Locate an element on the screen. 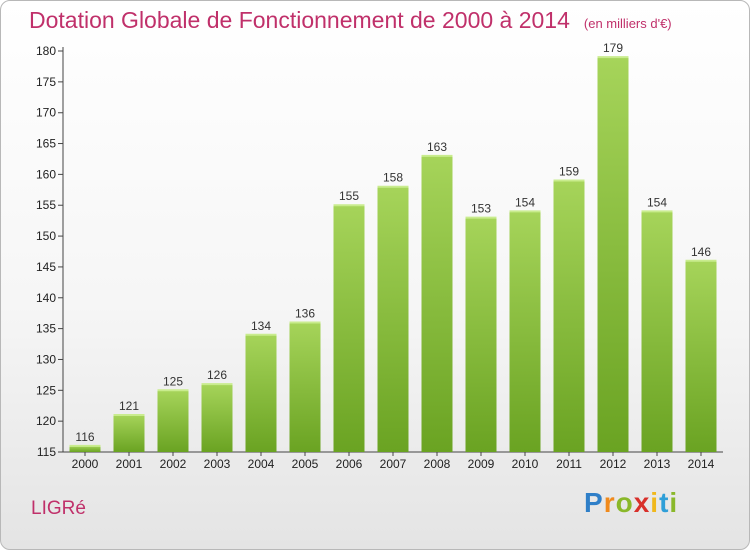 Image resolution: width=750 pixels, height=550 pixels. x-tick-label: 2007 is located at coordinates (393, 464).